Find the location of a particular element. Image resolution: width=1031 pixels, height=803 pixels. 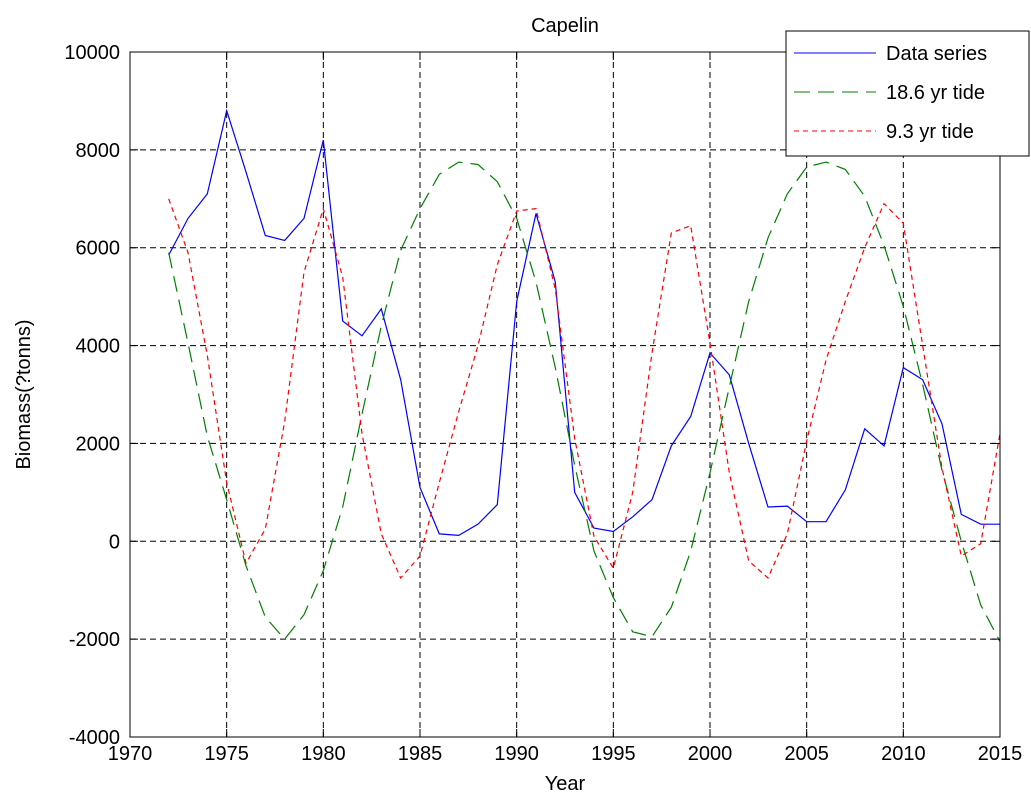

legend: Data series 18.6 yr tide 9.3 yr tide is located at coordinates (907, 93).